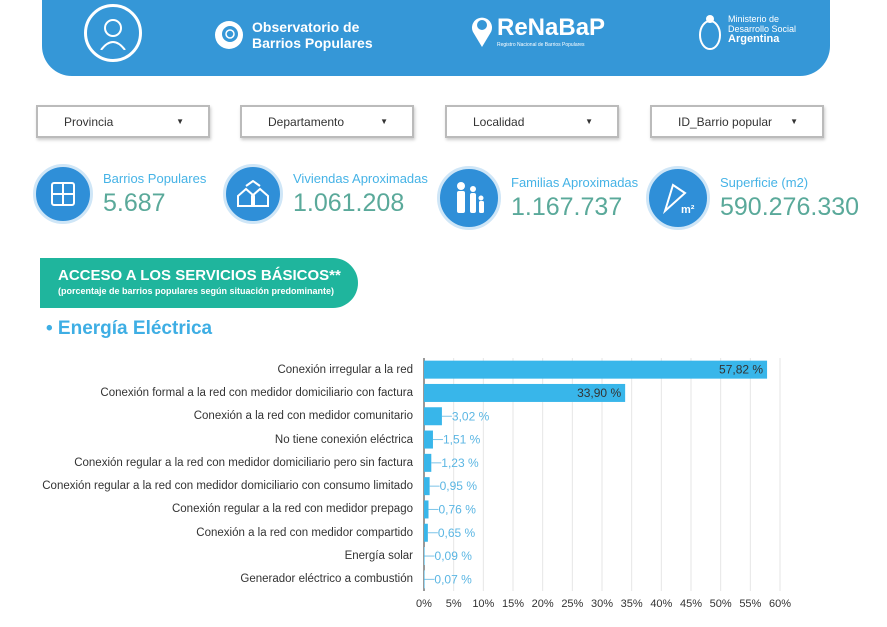 This screenshot has width=887, height=627. Describe the element at coordinates (424, 604) in the screenshot. I see `x-tick-label: 0%` at that location.